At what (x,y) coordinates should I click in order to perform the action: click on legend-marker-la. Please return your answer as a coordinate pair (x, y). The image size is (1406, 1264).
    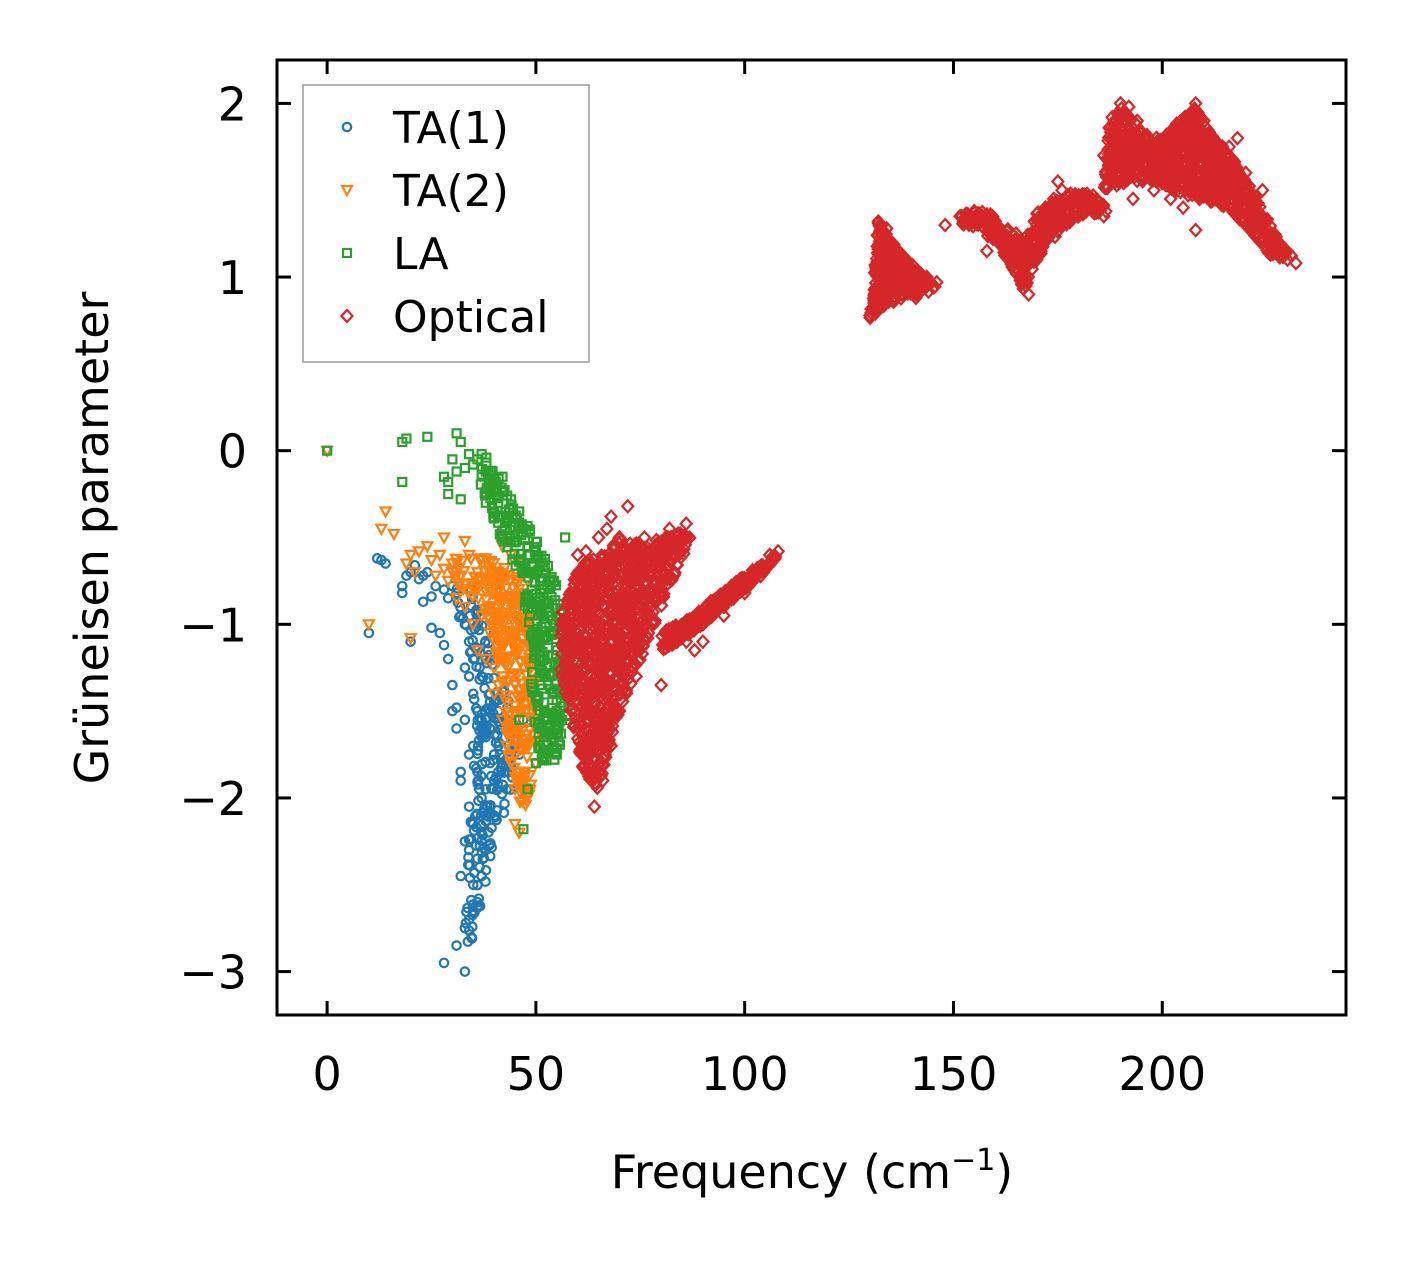
    Looking at the image, I should click on (347, 253).